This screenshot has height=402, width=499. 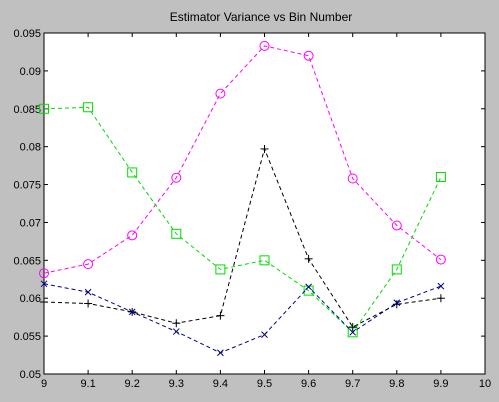 I want to click on y-tick-label: 0.055, so click(x=27, y=337).